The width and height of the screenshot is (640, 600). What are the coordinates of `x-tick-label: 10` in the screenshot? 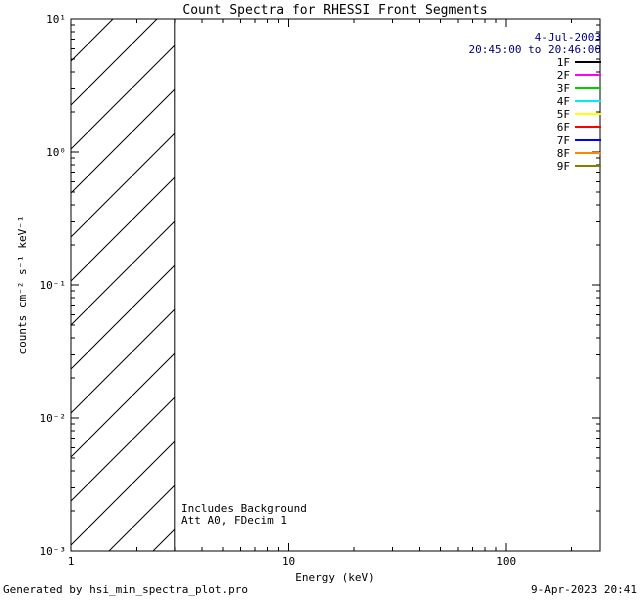 It's located at (288, 561).